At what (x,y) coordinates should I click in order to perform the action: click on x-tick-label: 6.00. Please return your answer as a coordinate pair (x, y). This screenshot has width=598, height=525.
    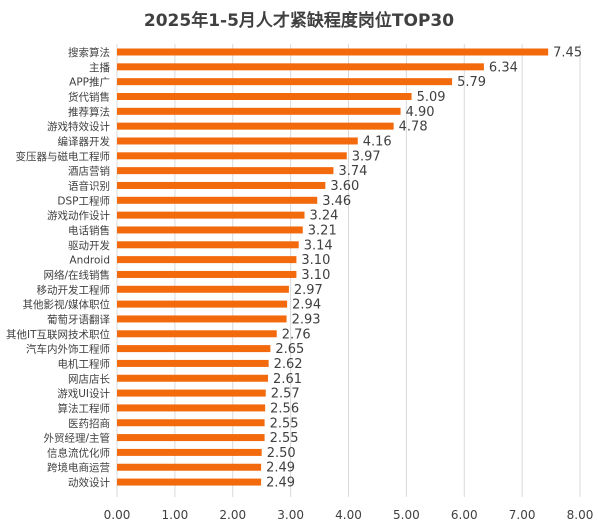
    Looking at the image, I should click on (464, 515).